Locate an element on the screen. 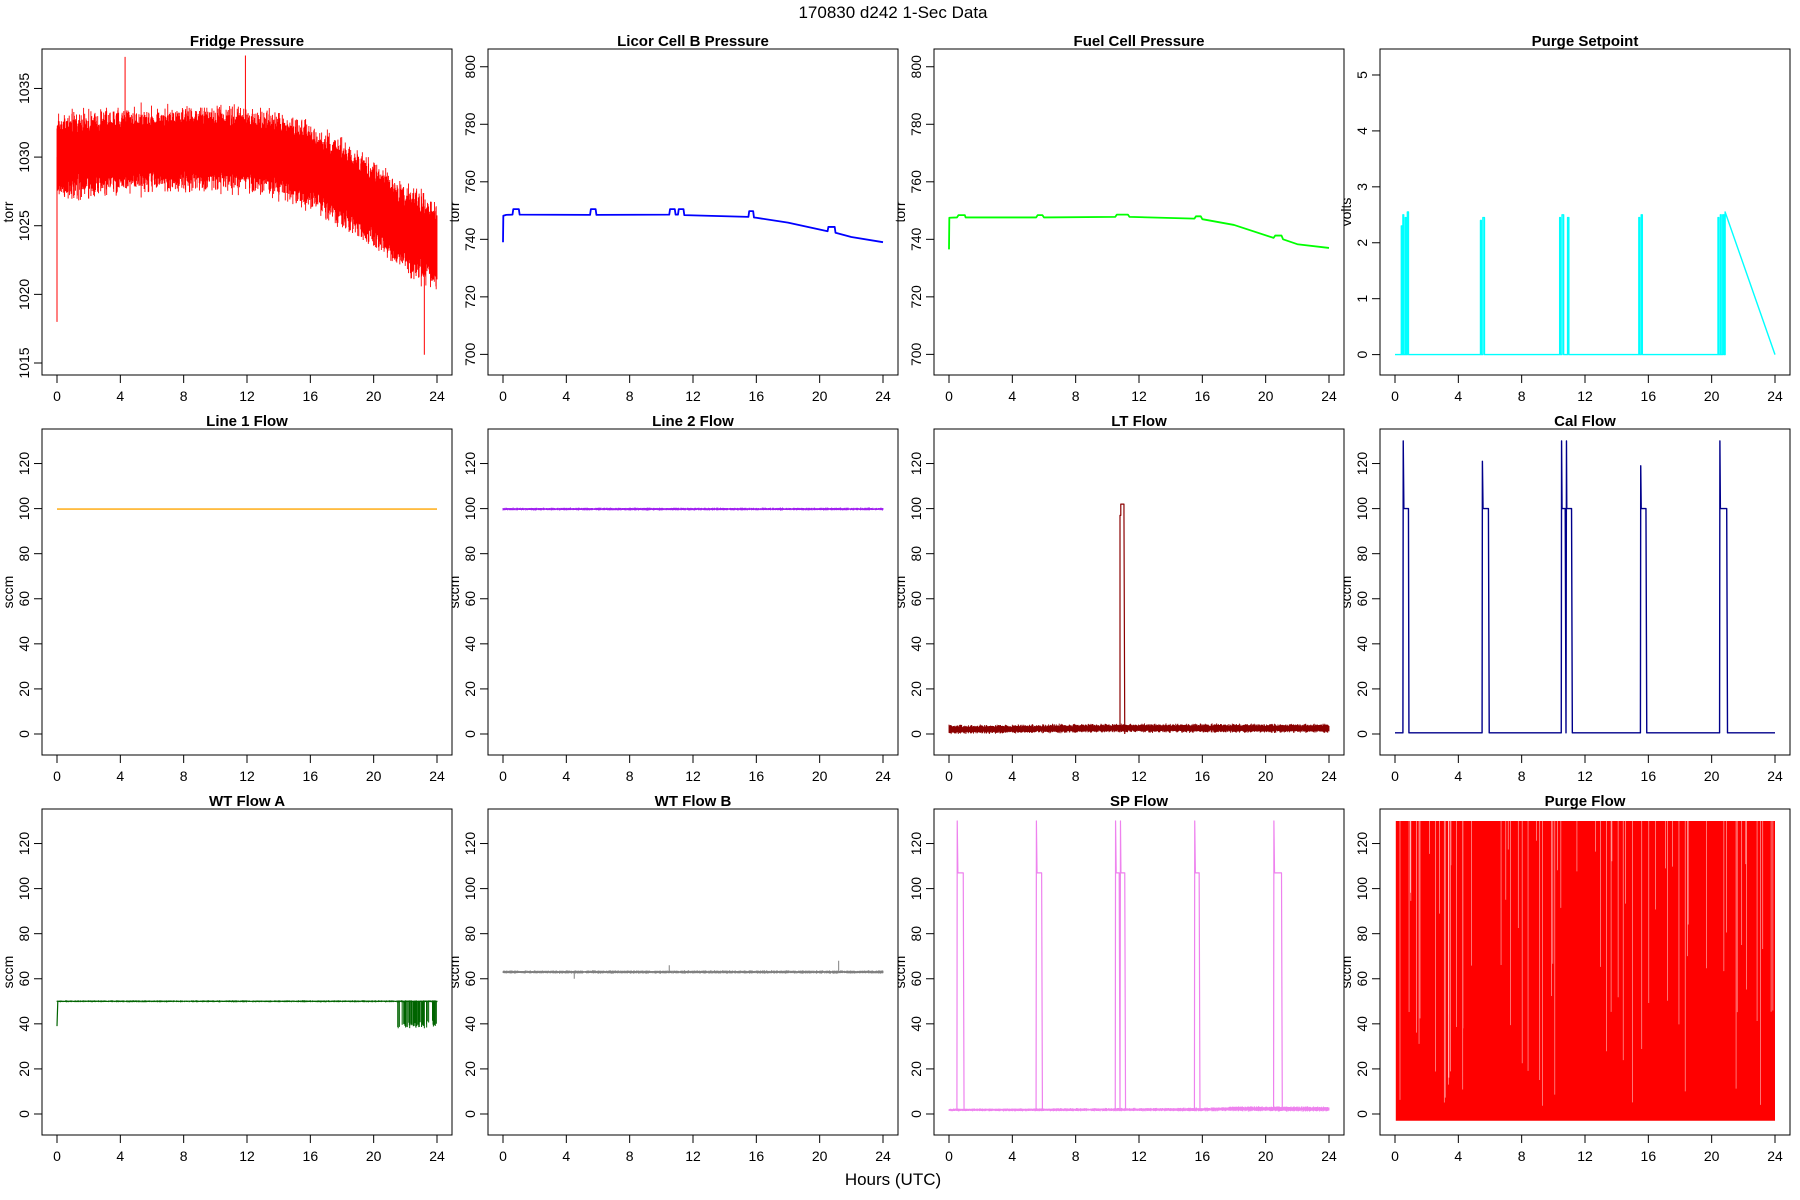 Image resolution: width=1800 pixels, height=1200 pixels. y-tick-label: 760 is located at coordinates (470, 182).